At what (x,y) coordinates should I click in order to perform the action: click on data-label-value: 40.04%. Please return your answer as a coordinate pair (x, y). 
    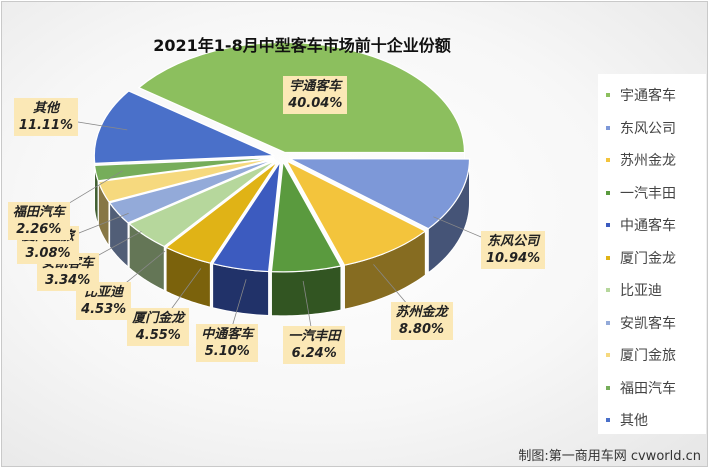
    Looking at the image, I should click on (315, 103).